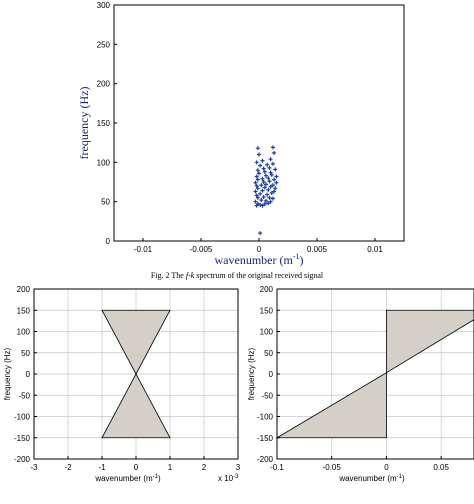  I want to click on top-chart-scatter-series, so click(266, 190).